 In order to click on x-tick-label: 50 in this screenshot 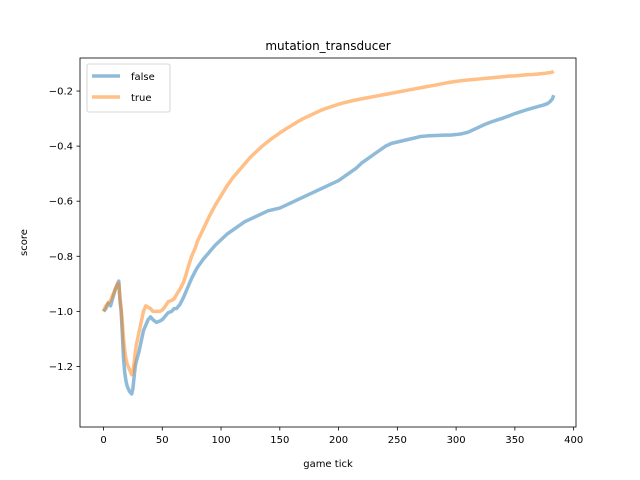, I will do `click(162, 440)`.